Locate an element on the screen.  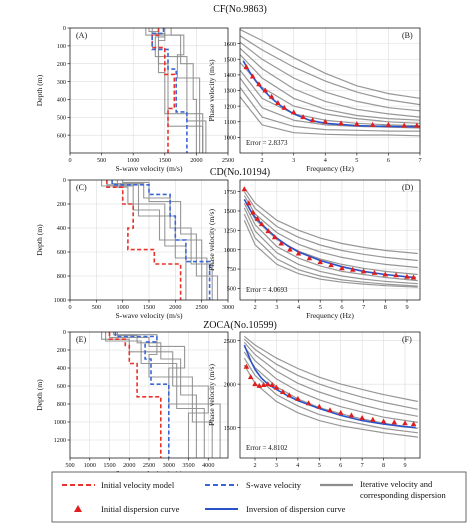
panel-d-frame is located at coordinates (330, 240).